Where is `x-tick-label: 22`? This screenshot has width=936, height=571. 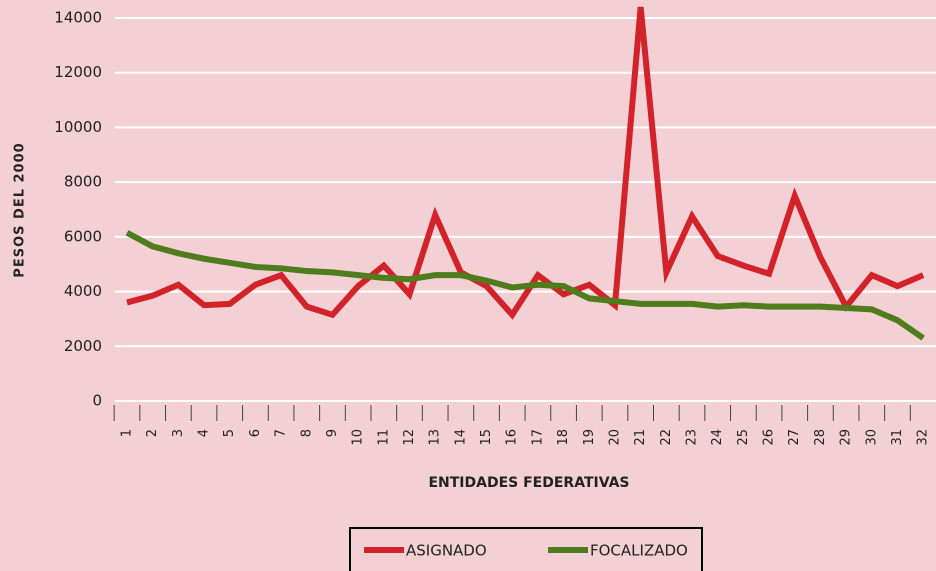 x-tick-label: 22 is located at coordinates (666, 437).